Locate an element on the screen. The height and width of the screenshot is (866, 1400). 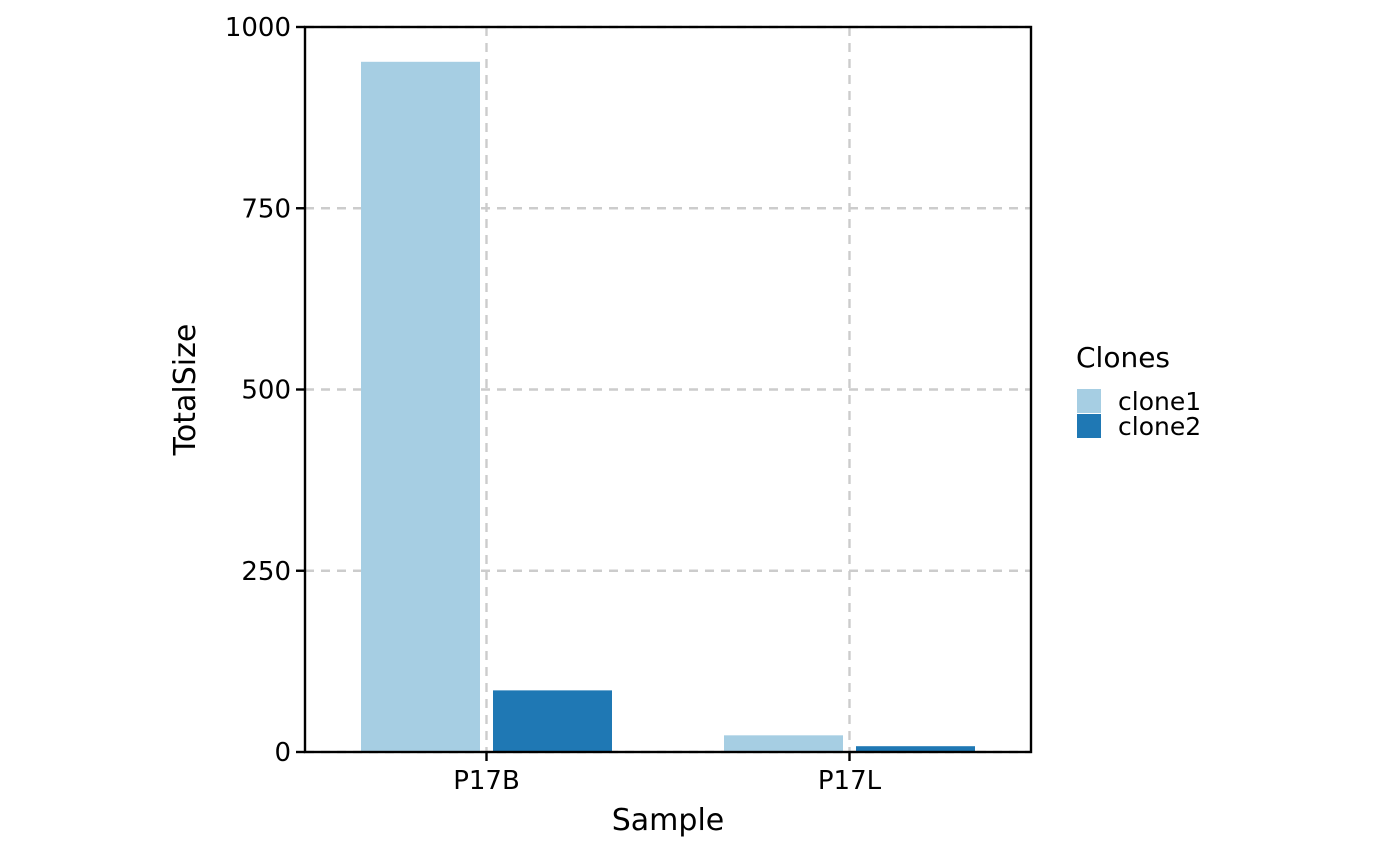
bar-clone2-P17L is located at coordinates (915, 749).